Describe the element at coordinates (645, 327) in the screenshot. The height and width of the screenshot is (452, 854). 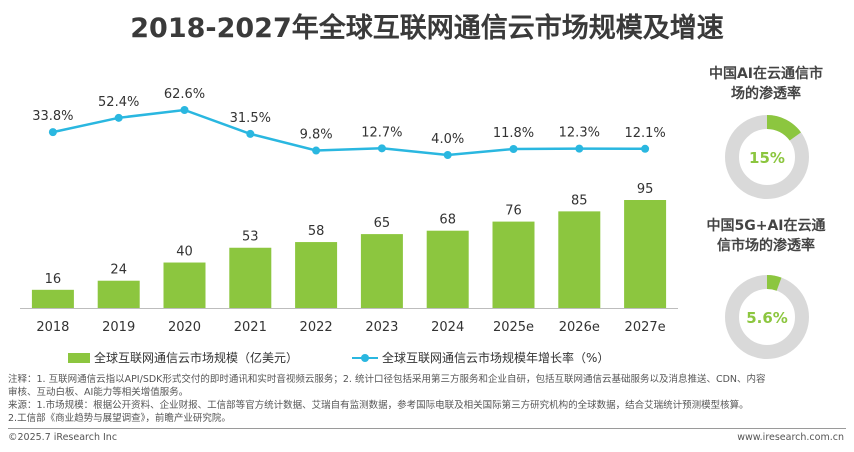
I see `x-tick-2027e: 2027e` at that location.